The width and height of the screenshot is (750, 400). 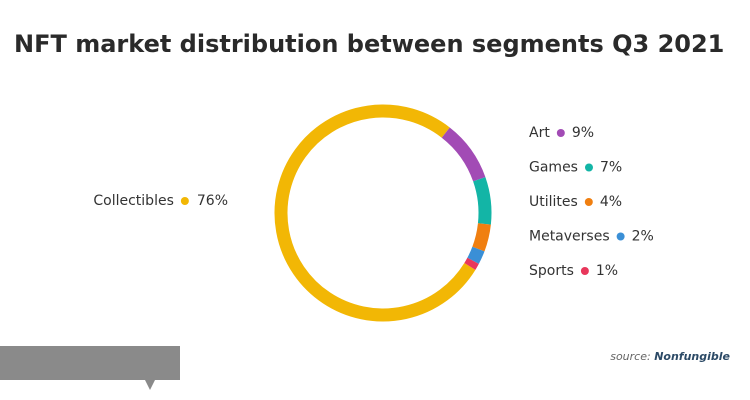 I want to click on legend-label: Metaverses, so click(x=569, y=237).